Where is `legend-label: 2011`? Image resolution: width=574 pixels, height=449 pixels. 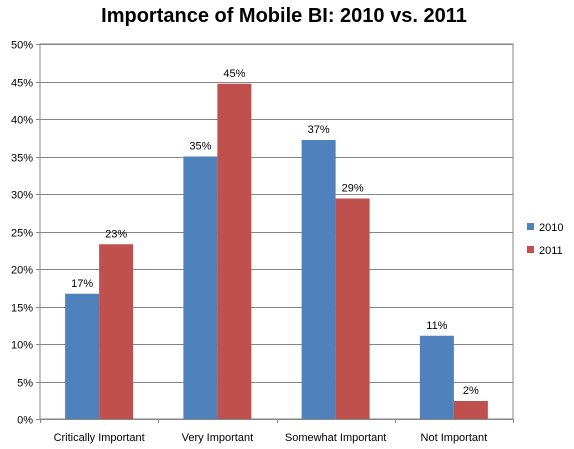
legend-label: 2011 is located at coordinates (551, 251).